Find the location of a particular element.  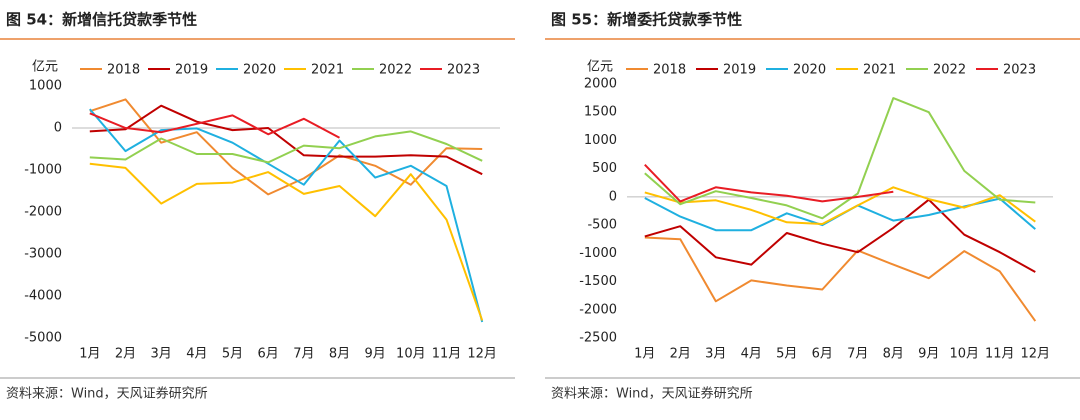

y-tick-label: -2500 is located at coordinates (598, 338).